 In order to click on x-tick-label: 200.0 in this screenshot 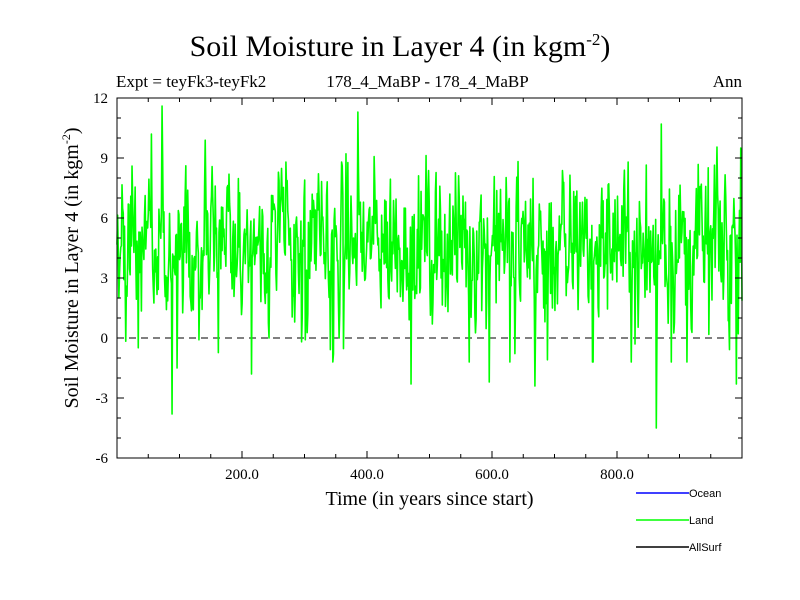, I will do `click(242, 475)`.